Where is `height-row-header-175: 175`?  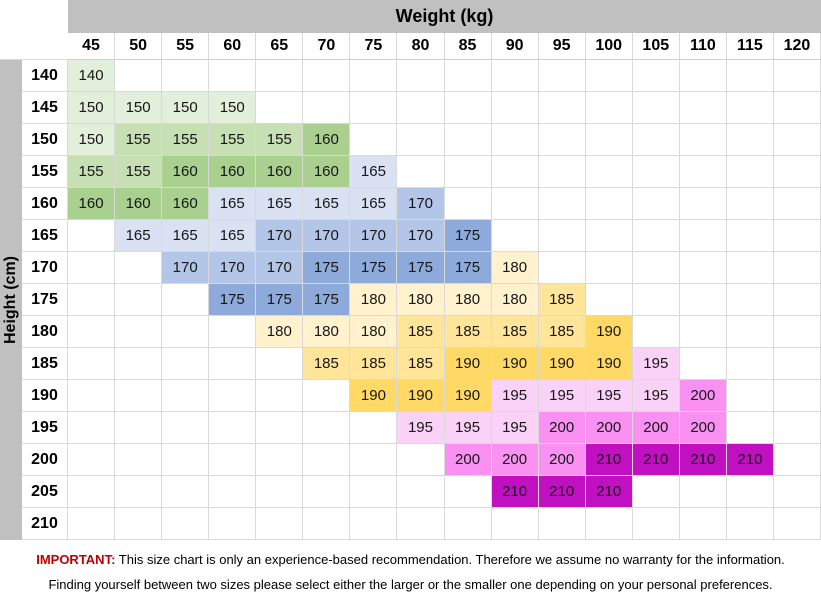 height-row-header-175: 175 is located at coordinates (45, 300).